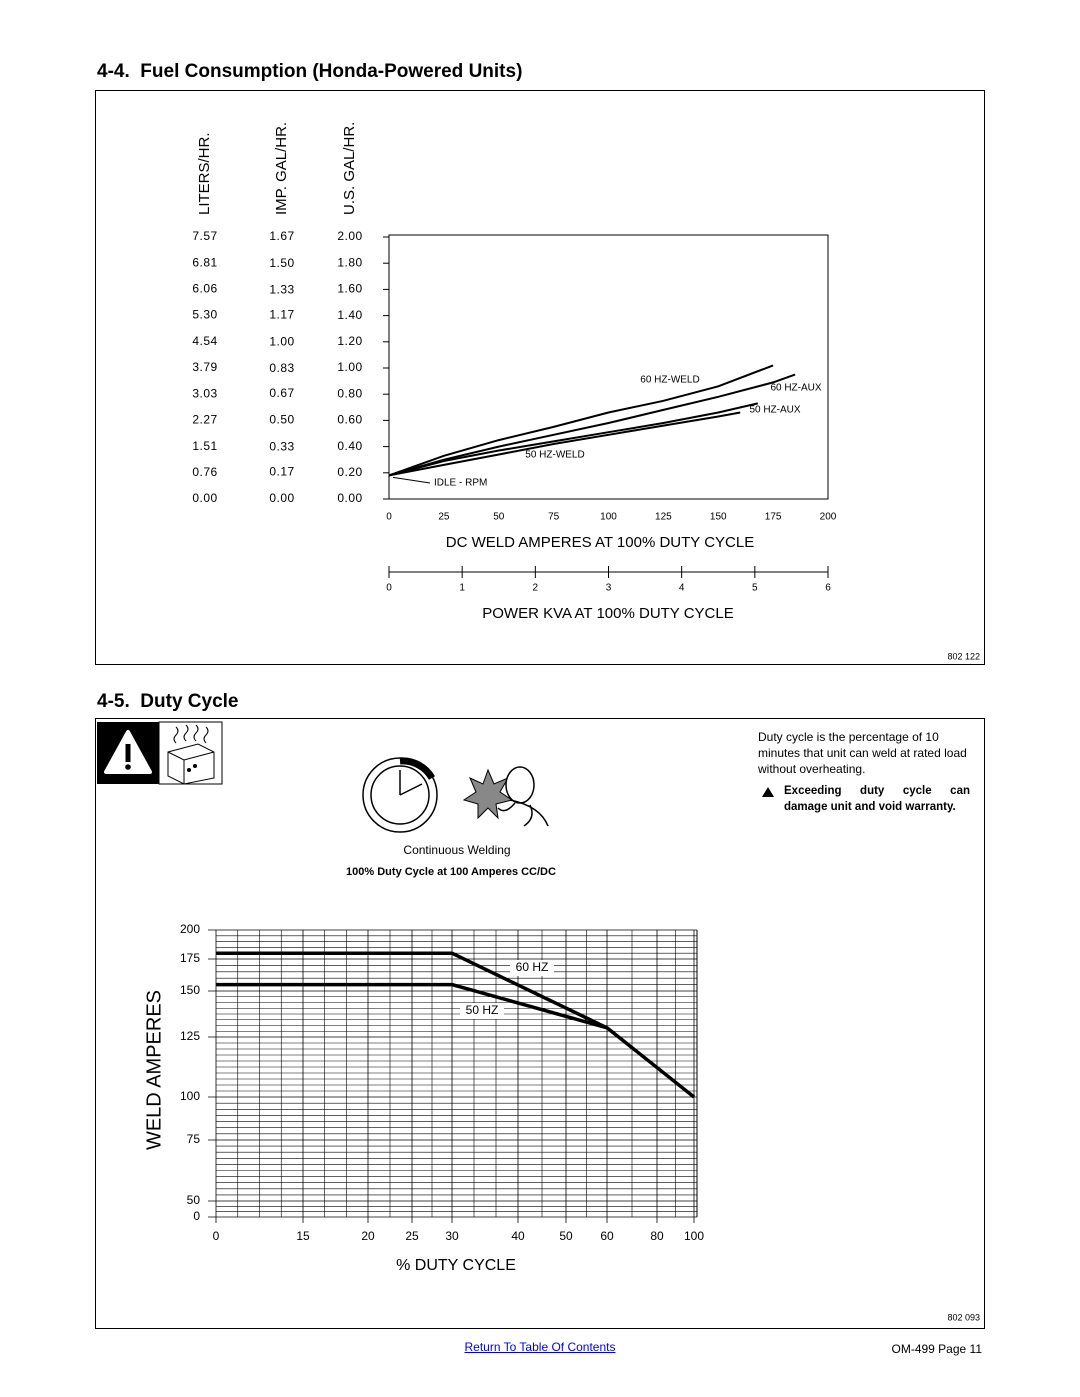 The image size is (1080, 1397). Describe the element at coordinates (349, 393) in the screenshot. I see `y-tick-label: 0.80` at that location.